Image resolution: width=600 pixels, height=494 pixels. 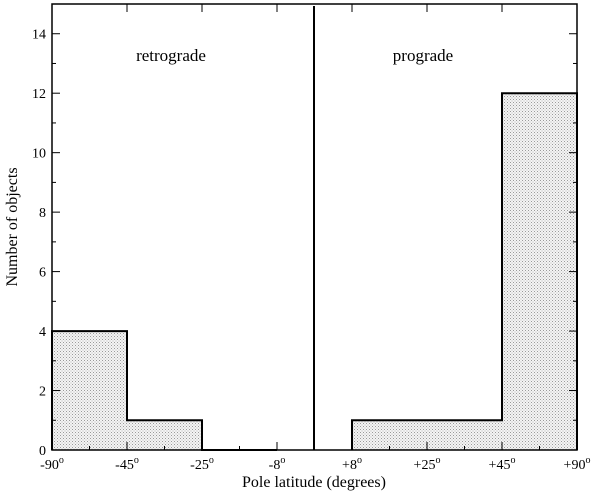 I want to click on y-tick-label: 10, so click(x=39, y=154).